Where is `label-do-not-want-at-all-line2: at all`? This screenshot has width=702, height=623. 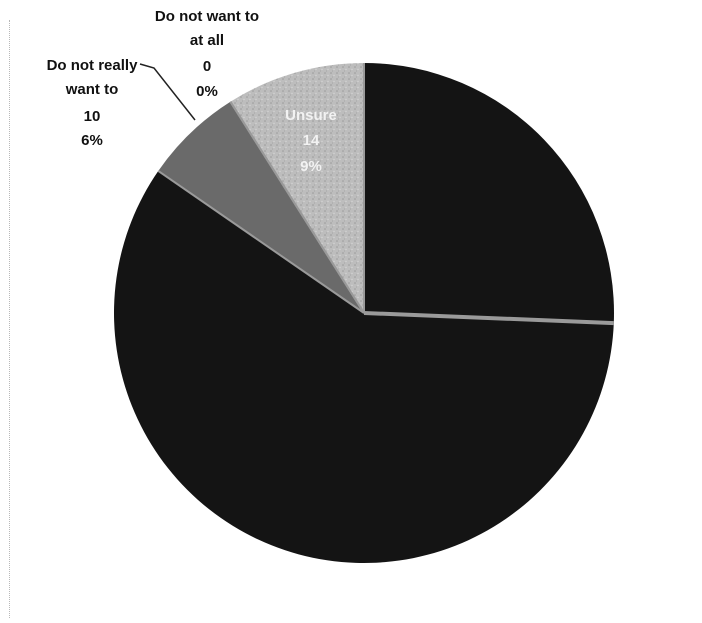 label-do-not-want-at-all-line2: at all is located at coordinates (207, 40).